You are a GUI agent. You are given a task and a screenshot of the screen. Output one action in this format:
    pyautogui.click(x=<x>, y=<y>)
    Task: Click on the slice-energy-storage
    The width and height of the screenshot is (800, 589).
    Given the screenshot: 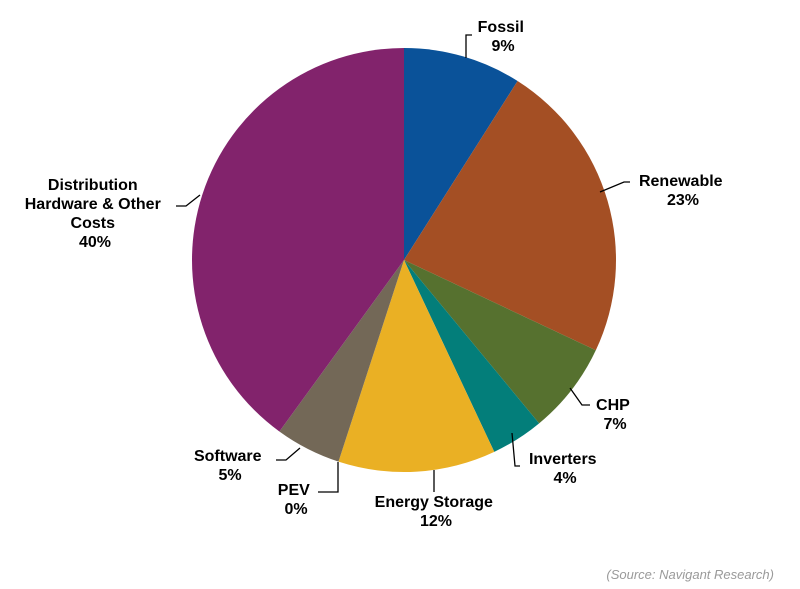 What is the action you would take?
    pyautogui.click(x=416, y=366)
    